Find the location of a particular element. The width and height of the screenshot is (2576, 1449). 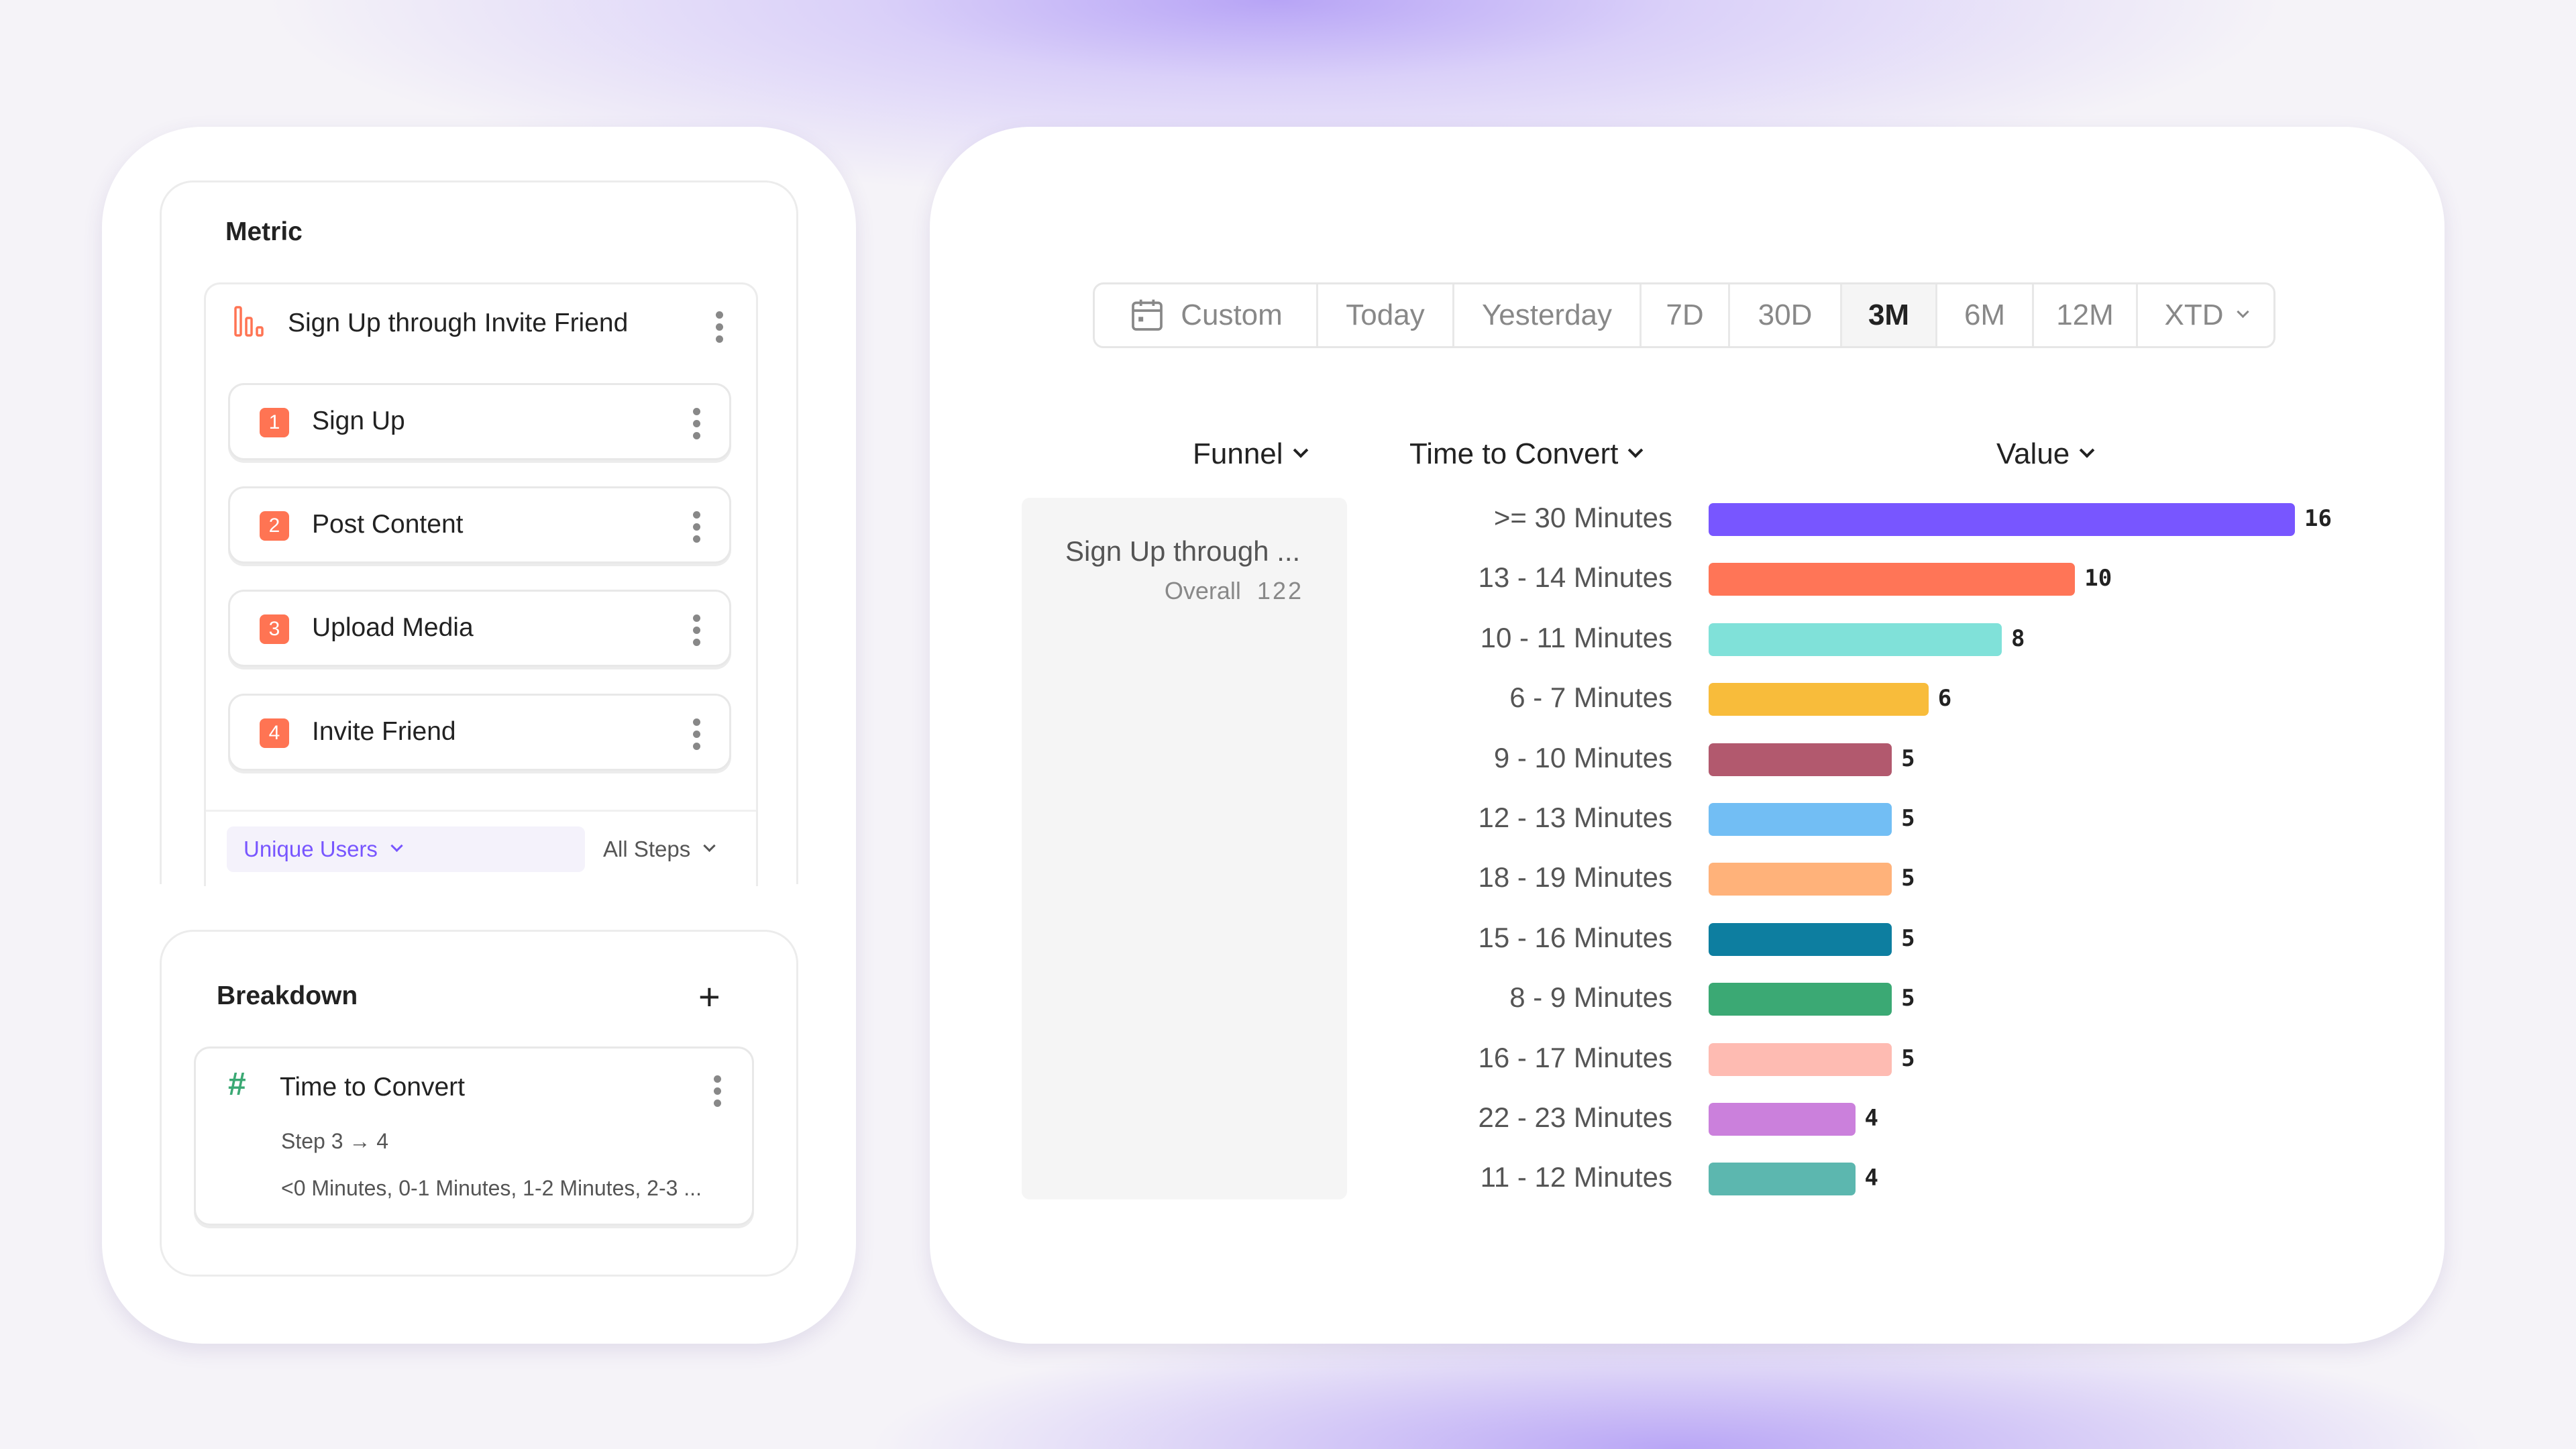

step-badge: 1 is located at coordinates (274, 422).